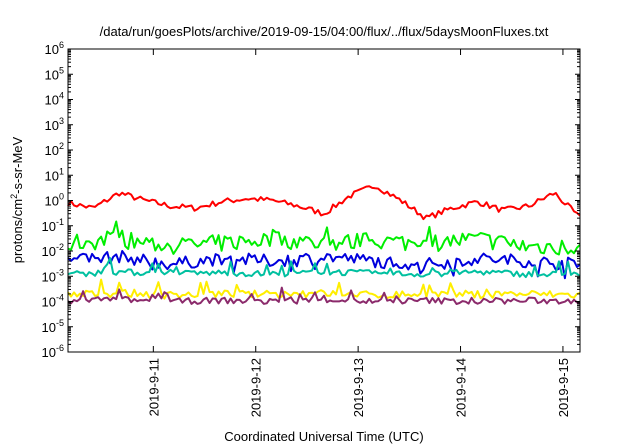 This screenshot has height=448, width=640. What do you see at coordinates (17, 199) in the screenshot?
I see `y-axis-label: protons/cm2-s-sr-MeV` at bounding box center [17, 199].